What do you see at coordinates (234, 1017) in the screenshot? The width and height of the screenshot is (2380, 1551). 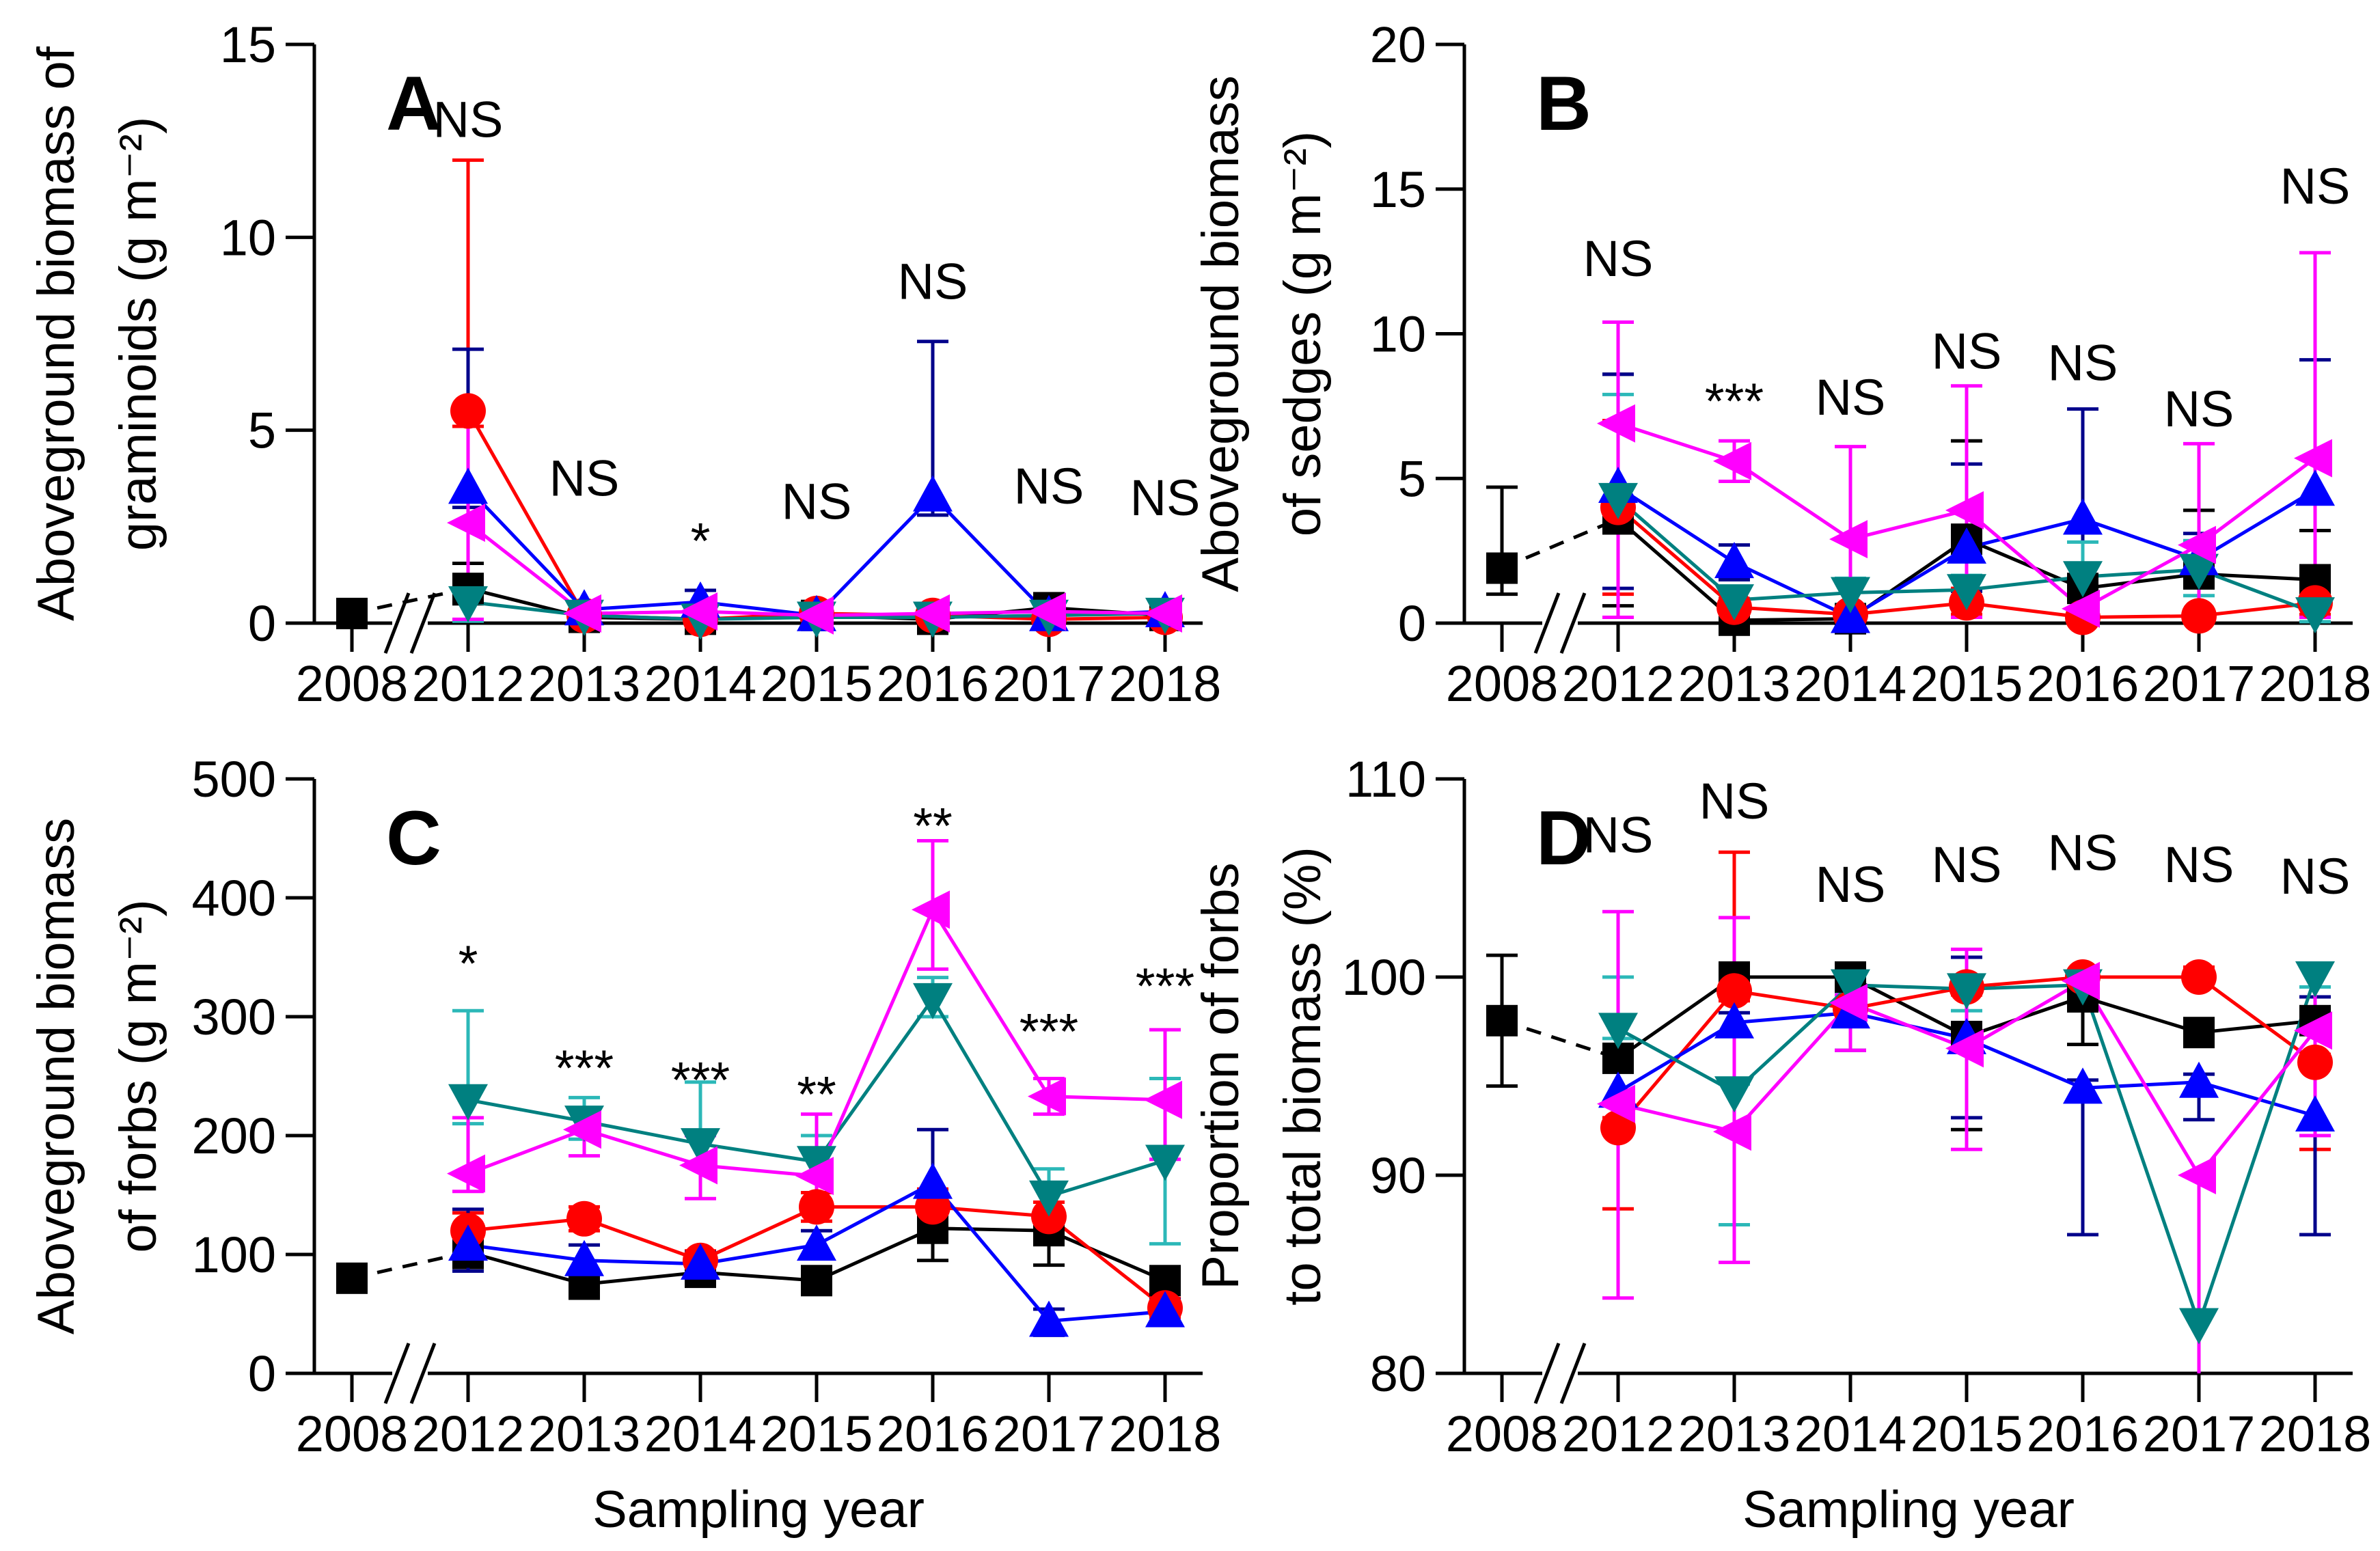 I see `y-tick-label: 300` at bounding box center [234, 1017].